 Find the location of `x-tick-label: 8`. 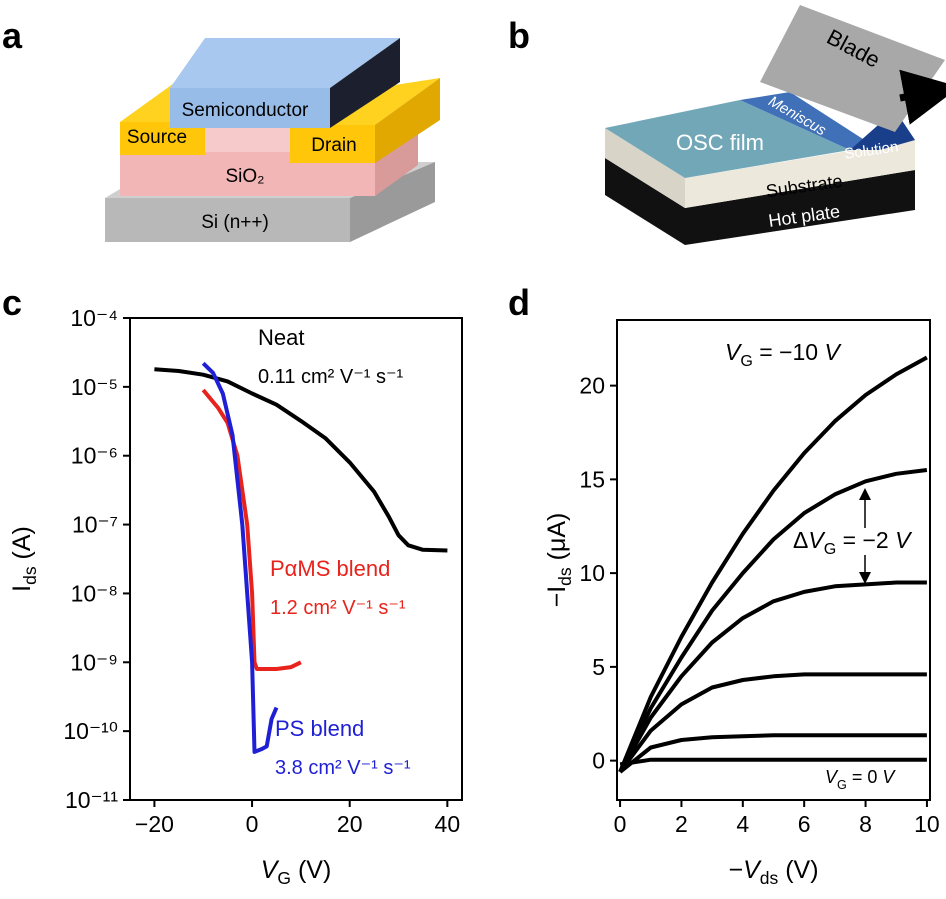

x-tick-label: 8 is located at coordinates (865, 824).